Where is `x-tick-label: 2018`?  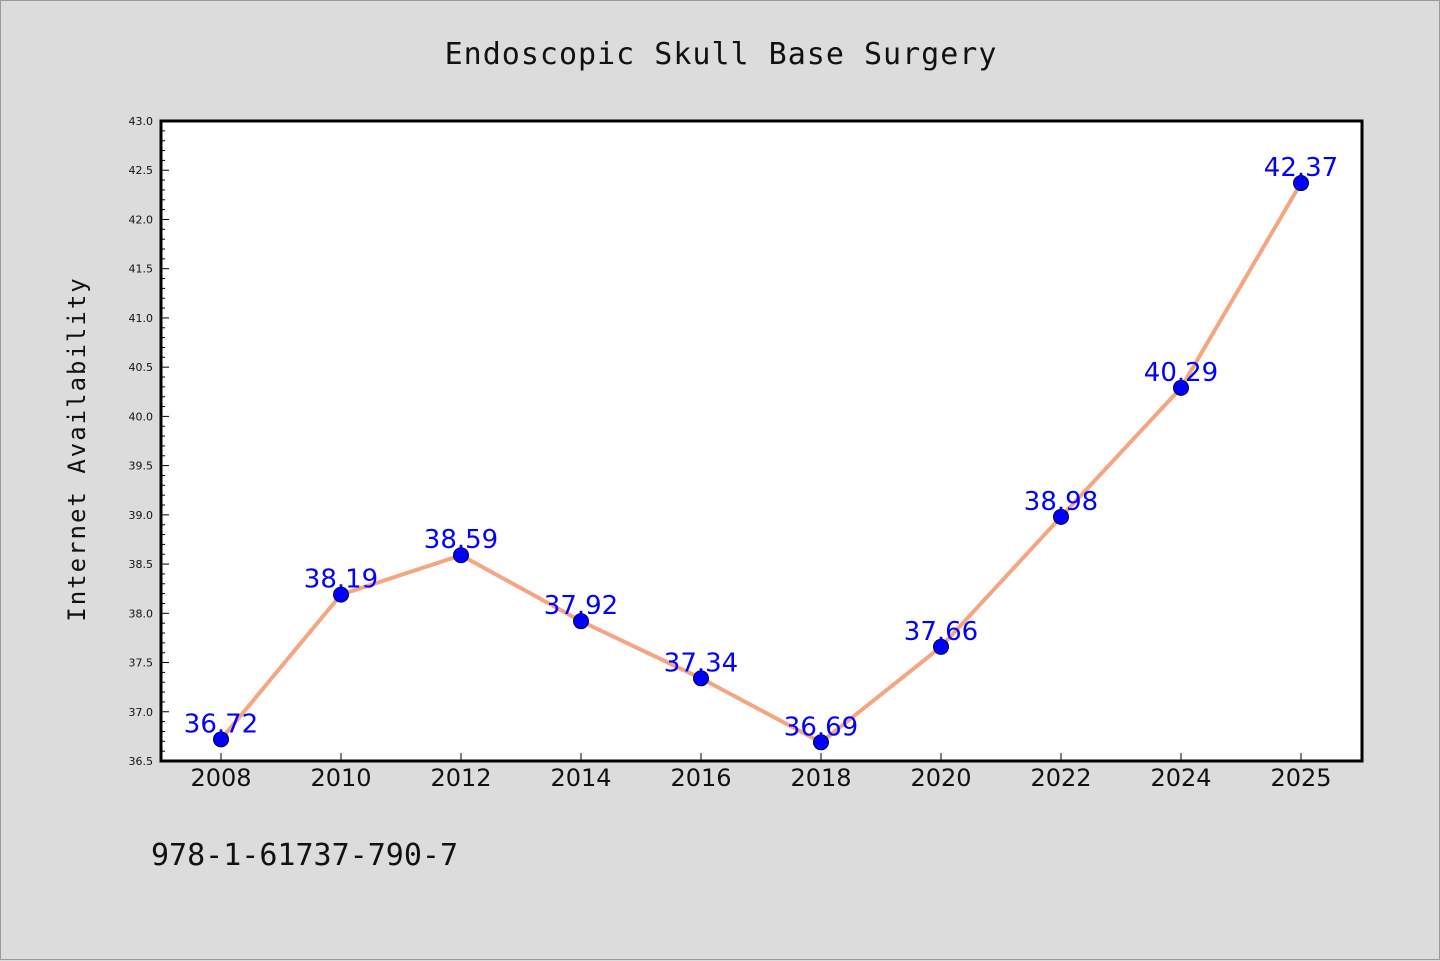
x-tick-label: 2018 is located at coordinates (820, 778).